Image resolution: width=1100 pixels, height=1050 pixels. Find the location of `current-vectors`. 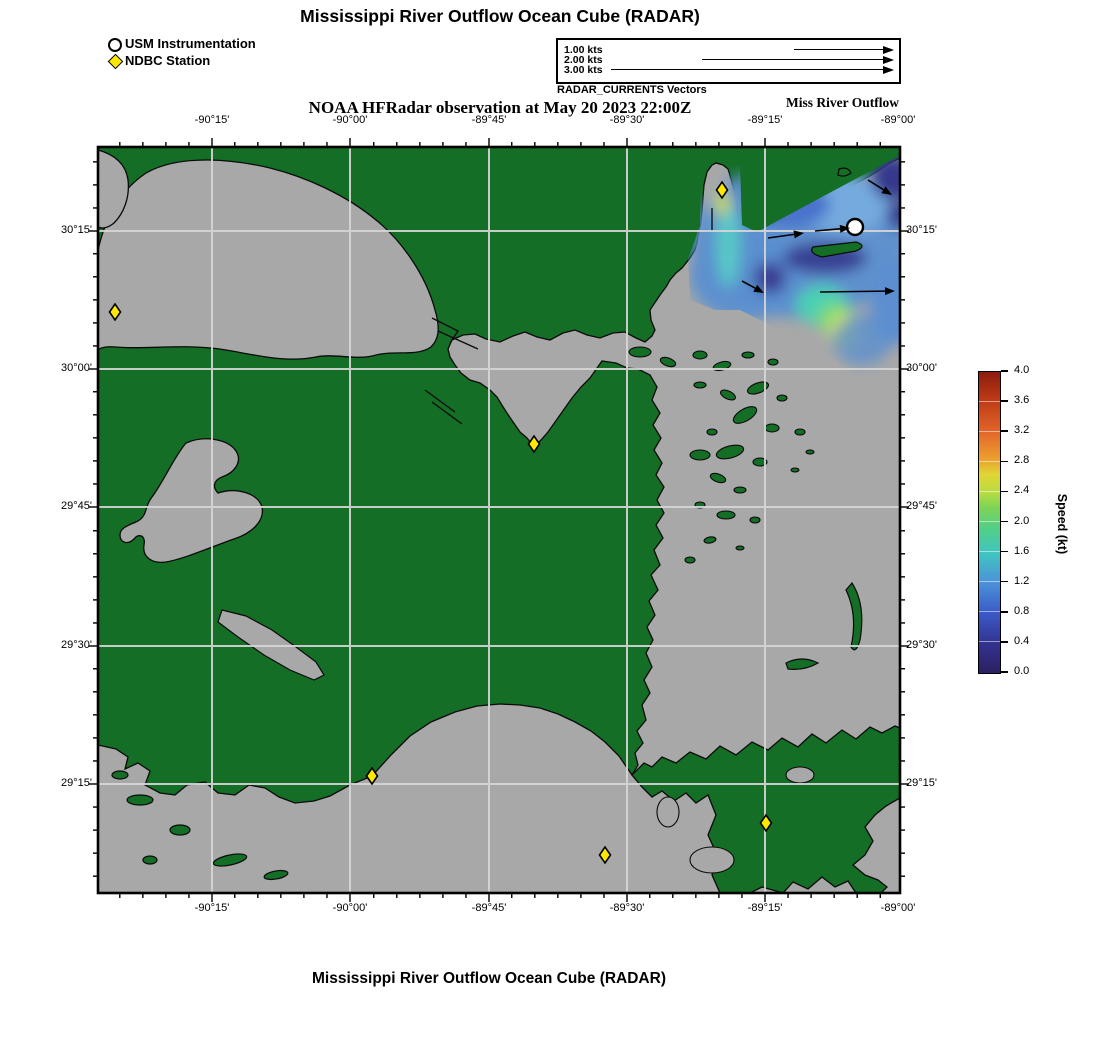

current-vectors is located at coordinates (818, 237).